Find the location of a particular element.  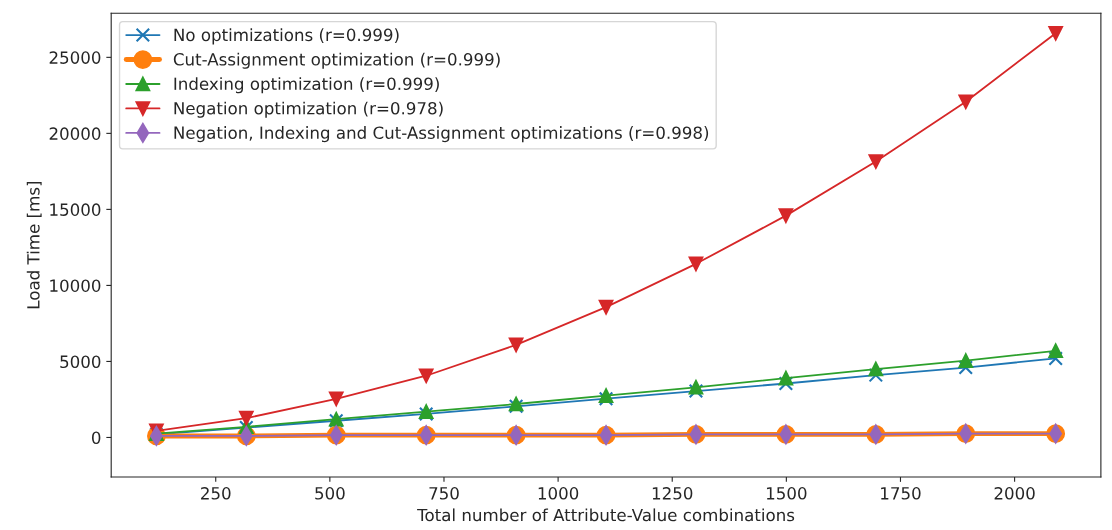

y-tick-label: 25000 is located at coordinates (75, 57).